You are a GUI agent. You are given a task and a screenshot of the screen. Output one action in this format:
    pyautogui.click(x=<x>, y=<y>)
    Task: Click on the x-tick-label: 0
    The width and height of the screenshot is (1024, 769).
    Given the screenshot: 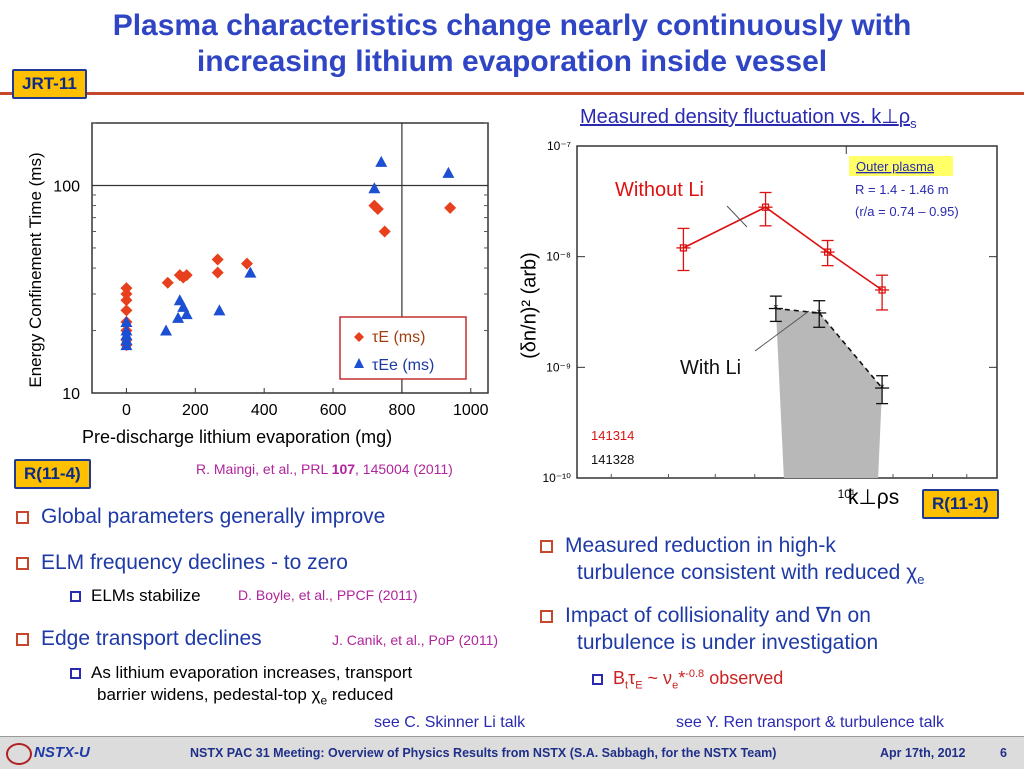 What is the action you would take?
    pyautogui.click(x=126, y=410)
    